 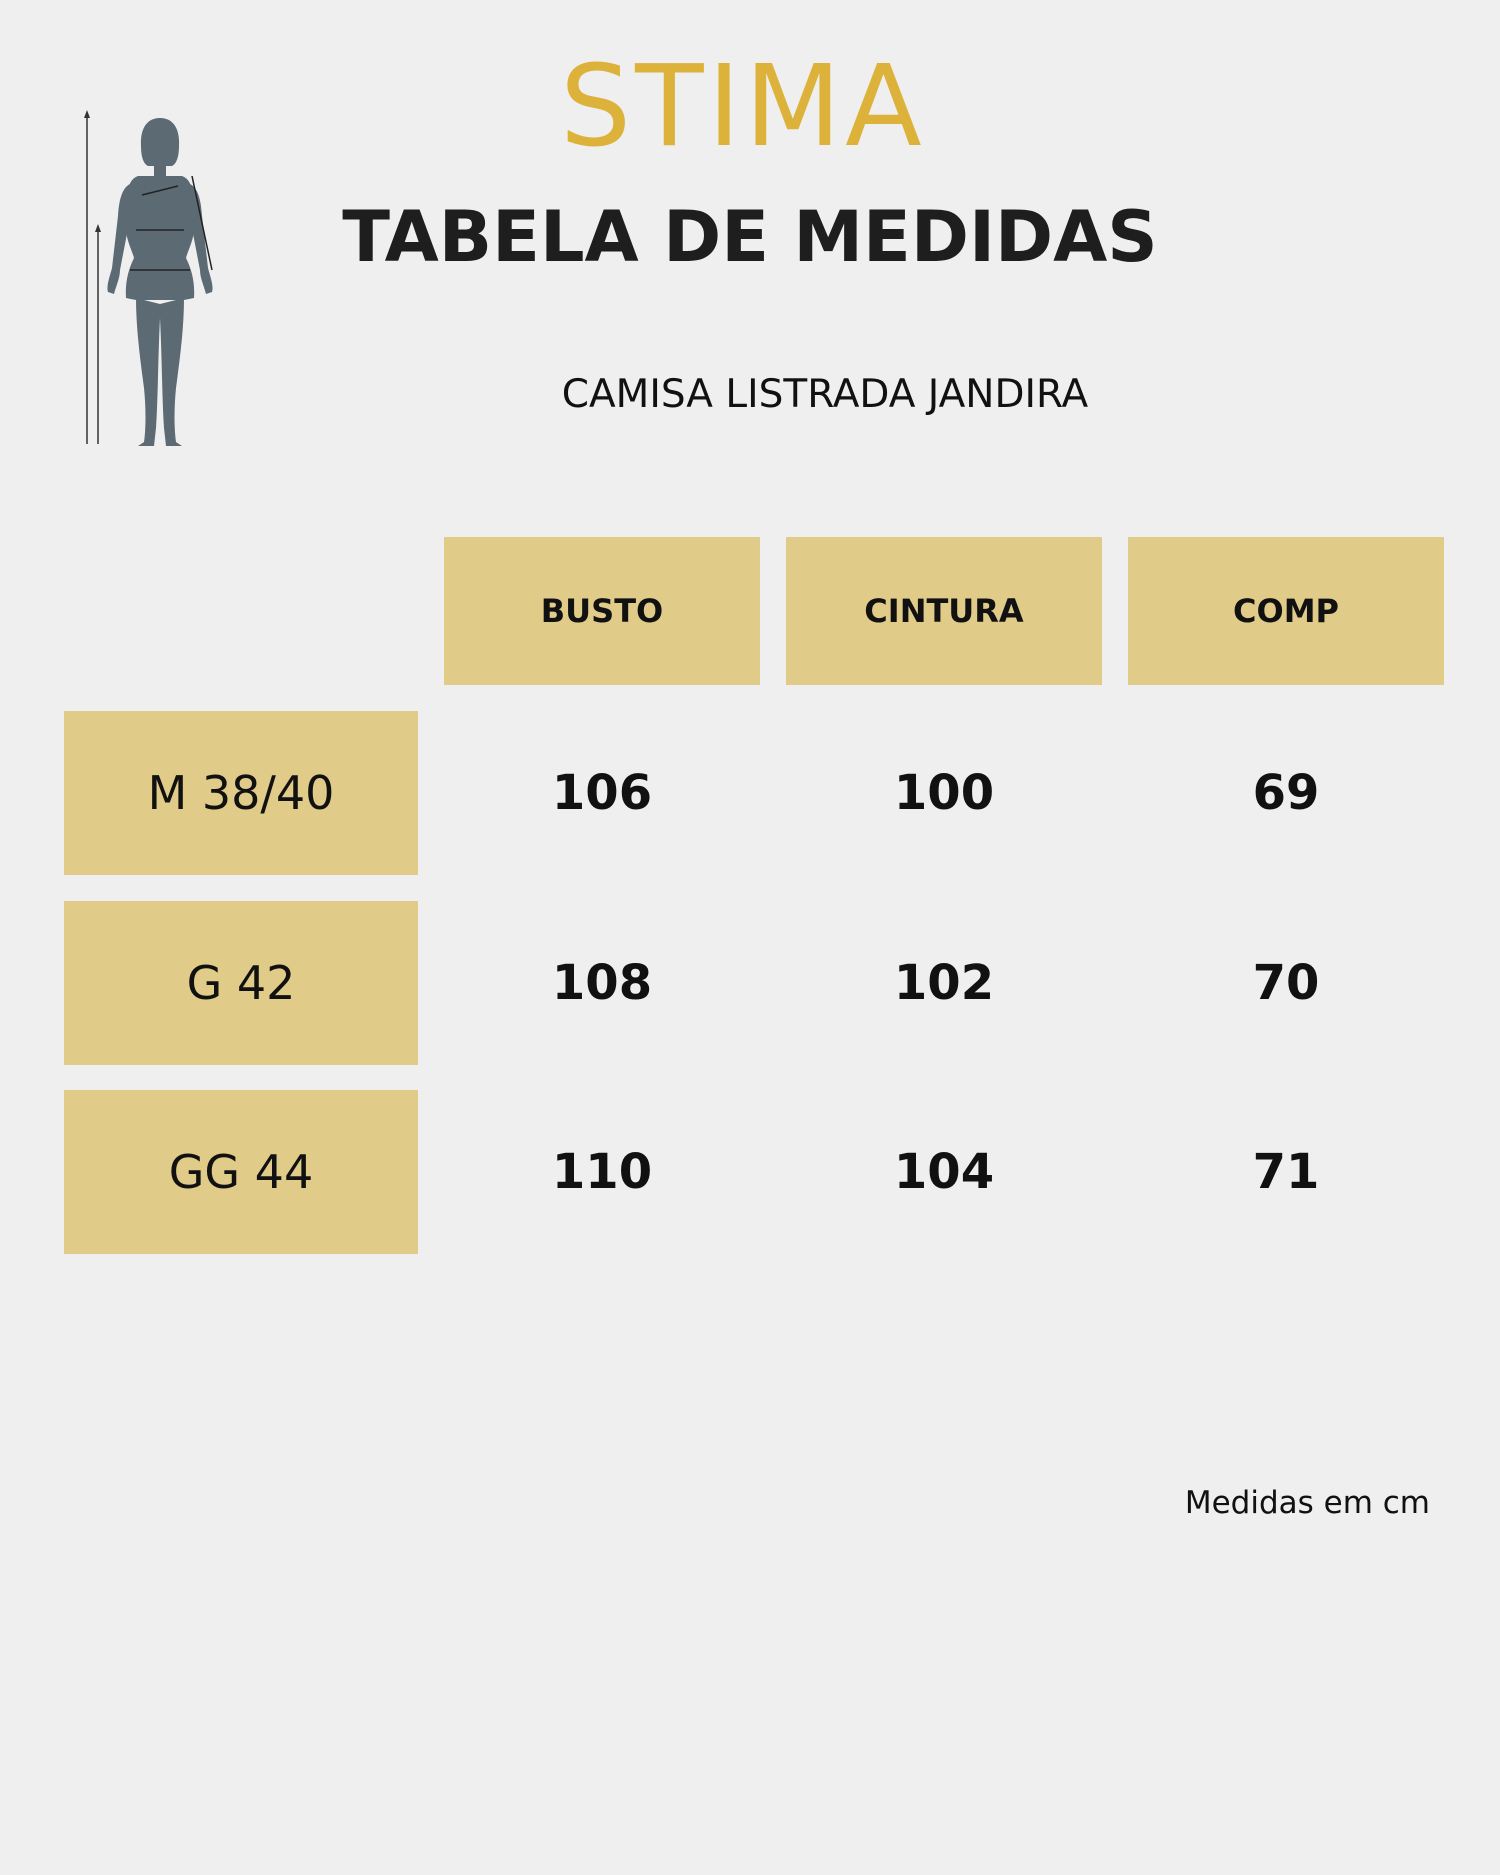 What do you see at coordinates (241, 793) in the screenshot?
I see `size-label-m: M 38/40` at bounding box center [241, 793].